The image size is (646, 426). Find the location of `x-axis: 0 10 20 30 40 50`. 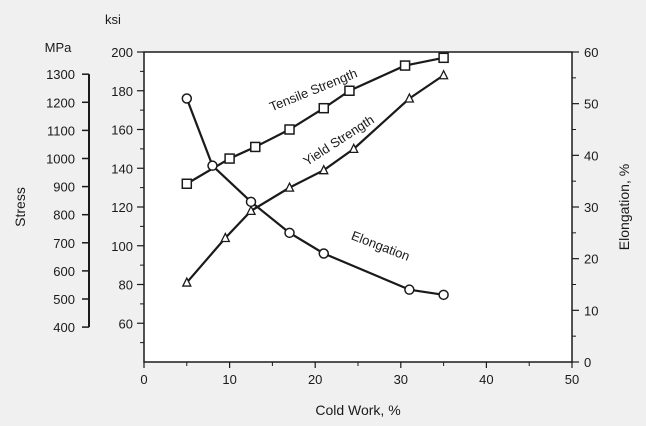

x-axis: 0 10 20 30 40 50 is located at coordinates (359, 374).